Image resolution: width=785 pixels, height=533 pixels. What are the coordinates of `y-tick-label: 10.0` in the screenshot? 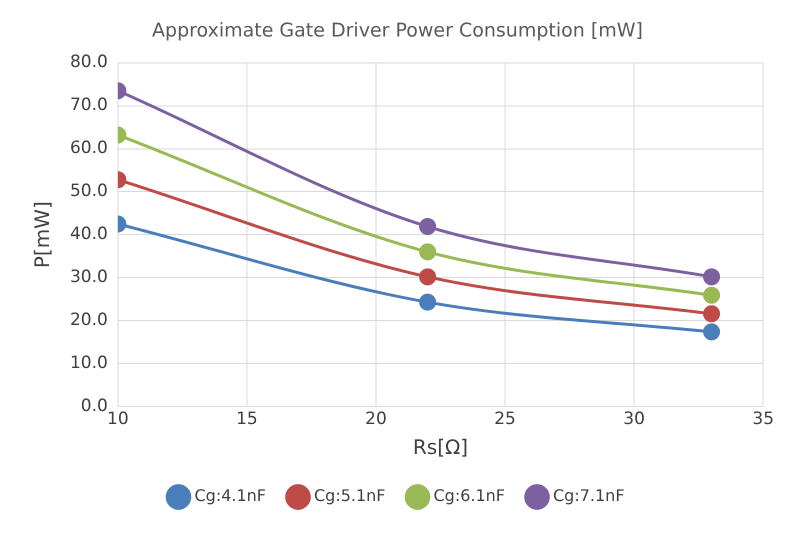 It's located at (89, 363).